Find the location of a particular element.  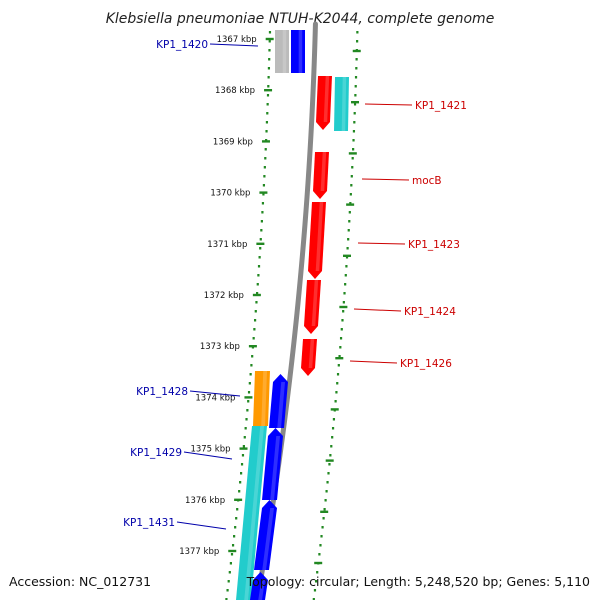

tick-label: 1376 kbp is located at coordinates (205, 501).